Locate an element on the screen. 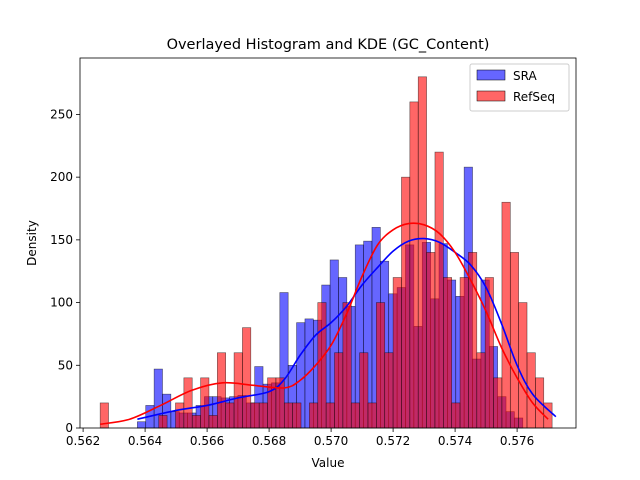 This screenshot has width=640, height=480. x-axis: 0.562 0.564 0.566 0.568 0.570 0.572 0.574 0.576 is located at coordinates (300, 438).